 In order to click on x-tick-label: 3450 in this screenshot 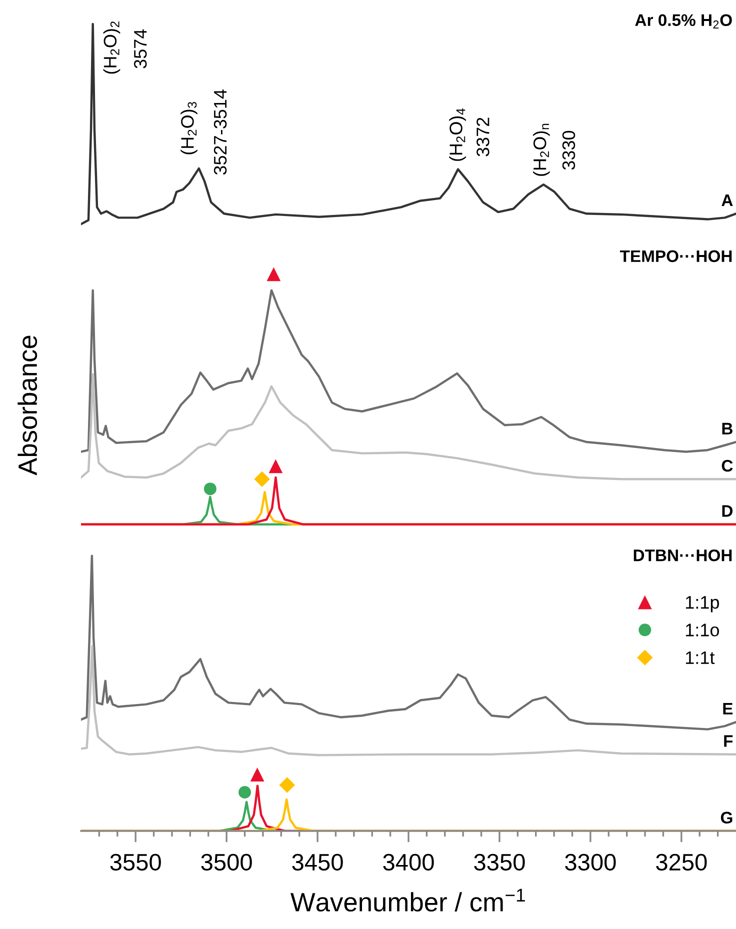, I will do `click(317, 862)`.